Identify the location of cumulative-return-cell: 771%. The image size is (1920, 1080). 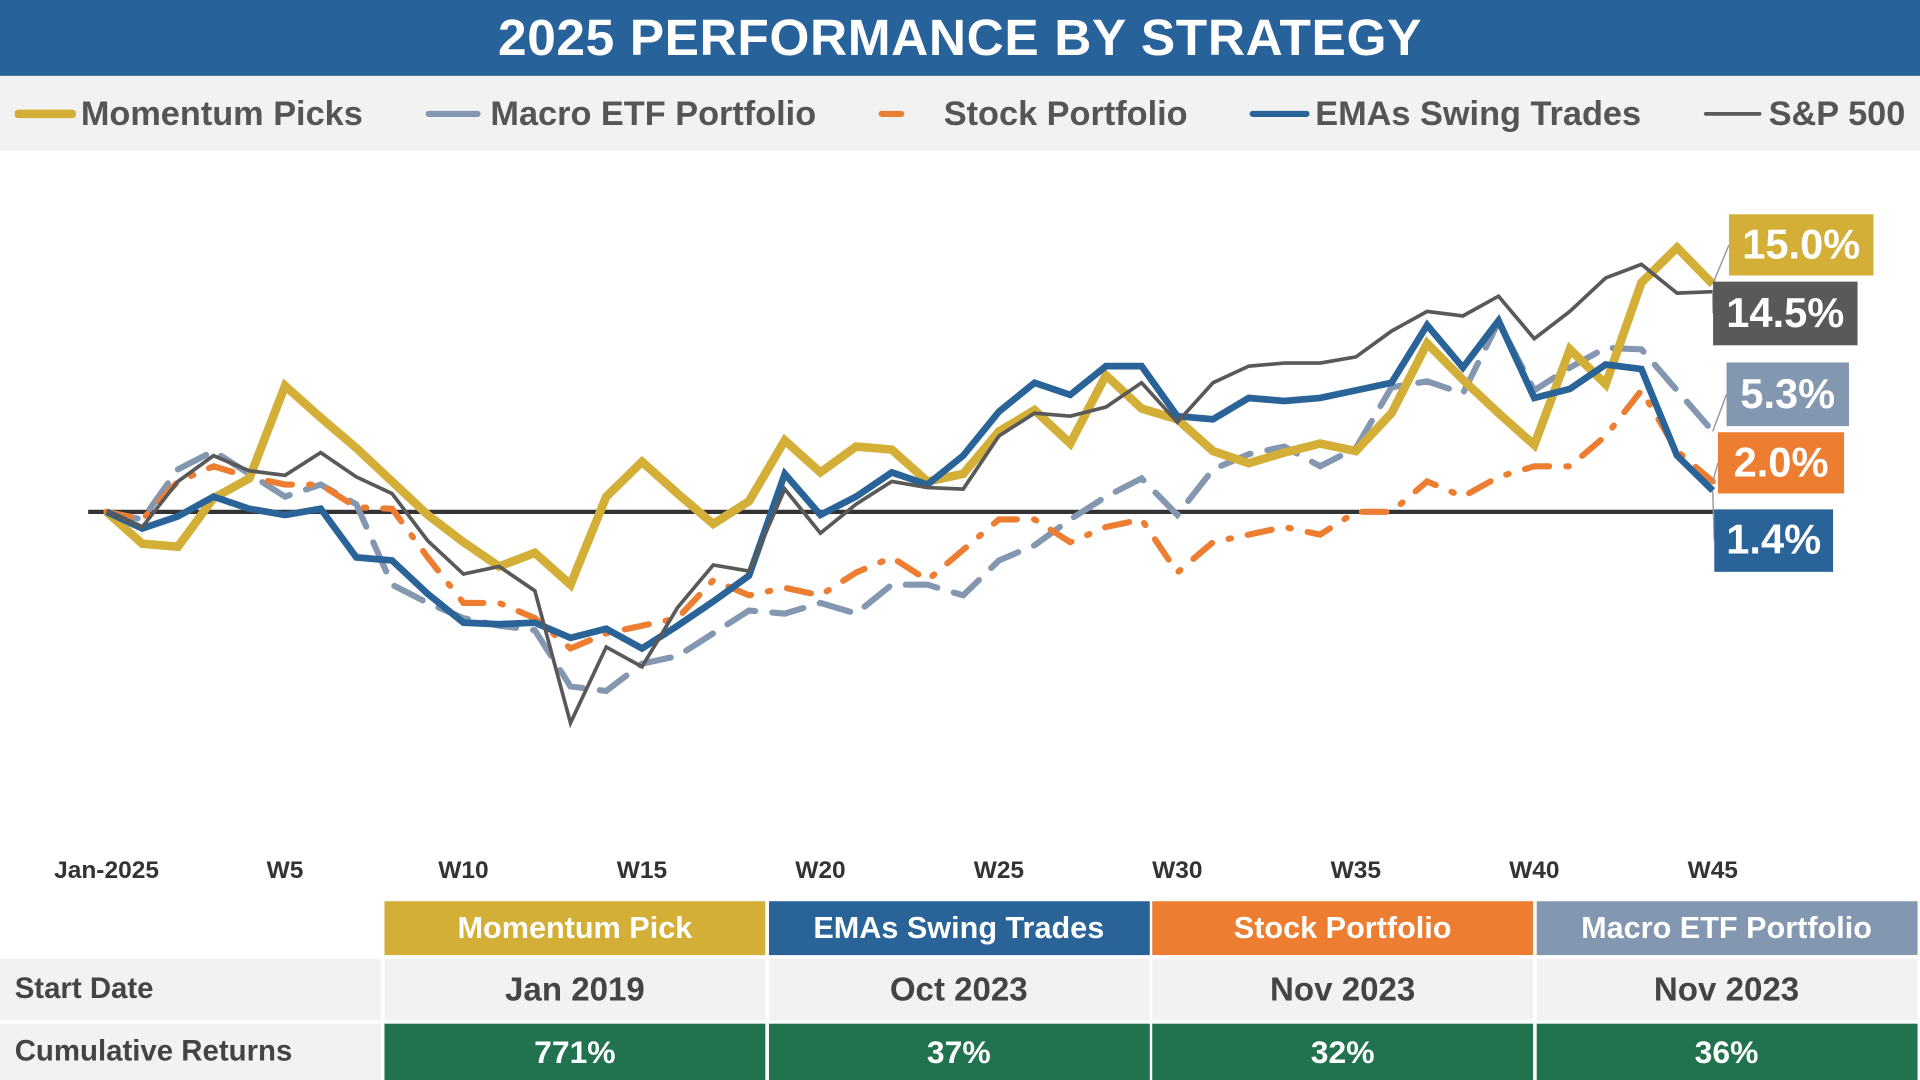
(575, 1051).